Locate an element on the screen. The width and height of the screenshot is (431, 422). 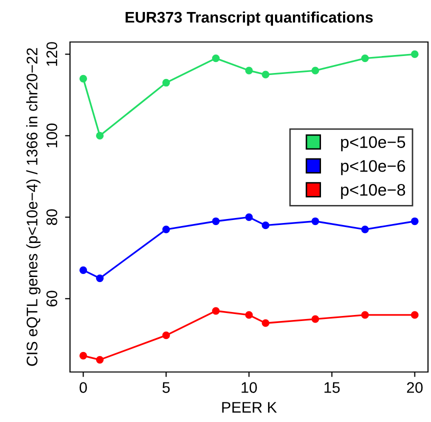
x-tick-label: 0 is located at coordinates (83, 387).